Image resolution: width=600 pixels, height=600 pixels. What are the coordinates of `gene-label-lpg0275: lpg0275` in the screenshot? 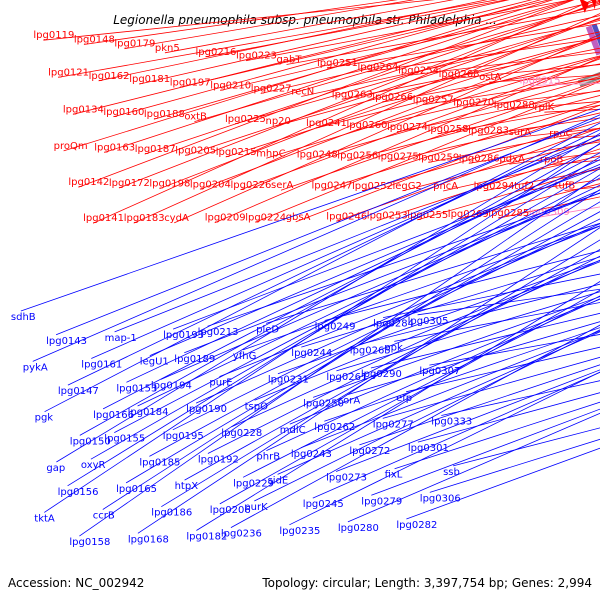 It's located at (398, 157).